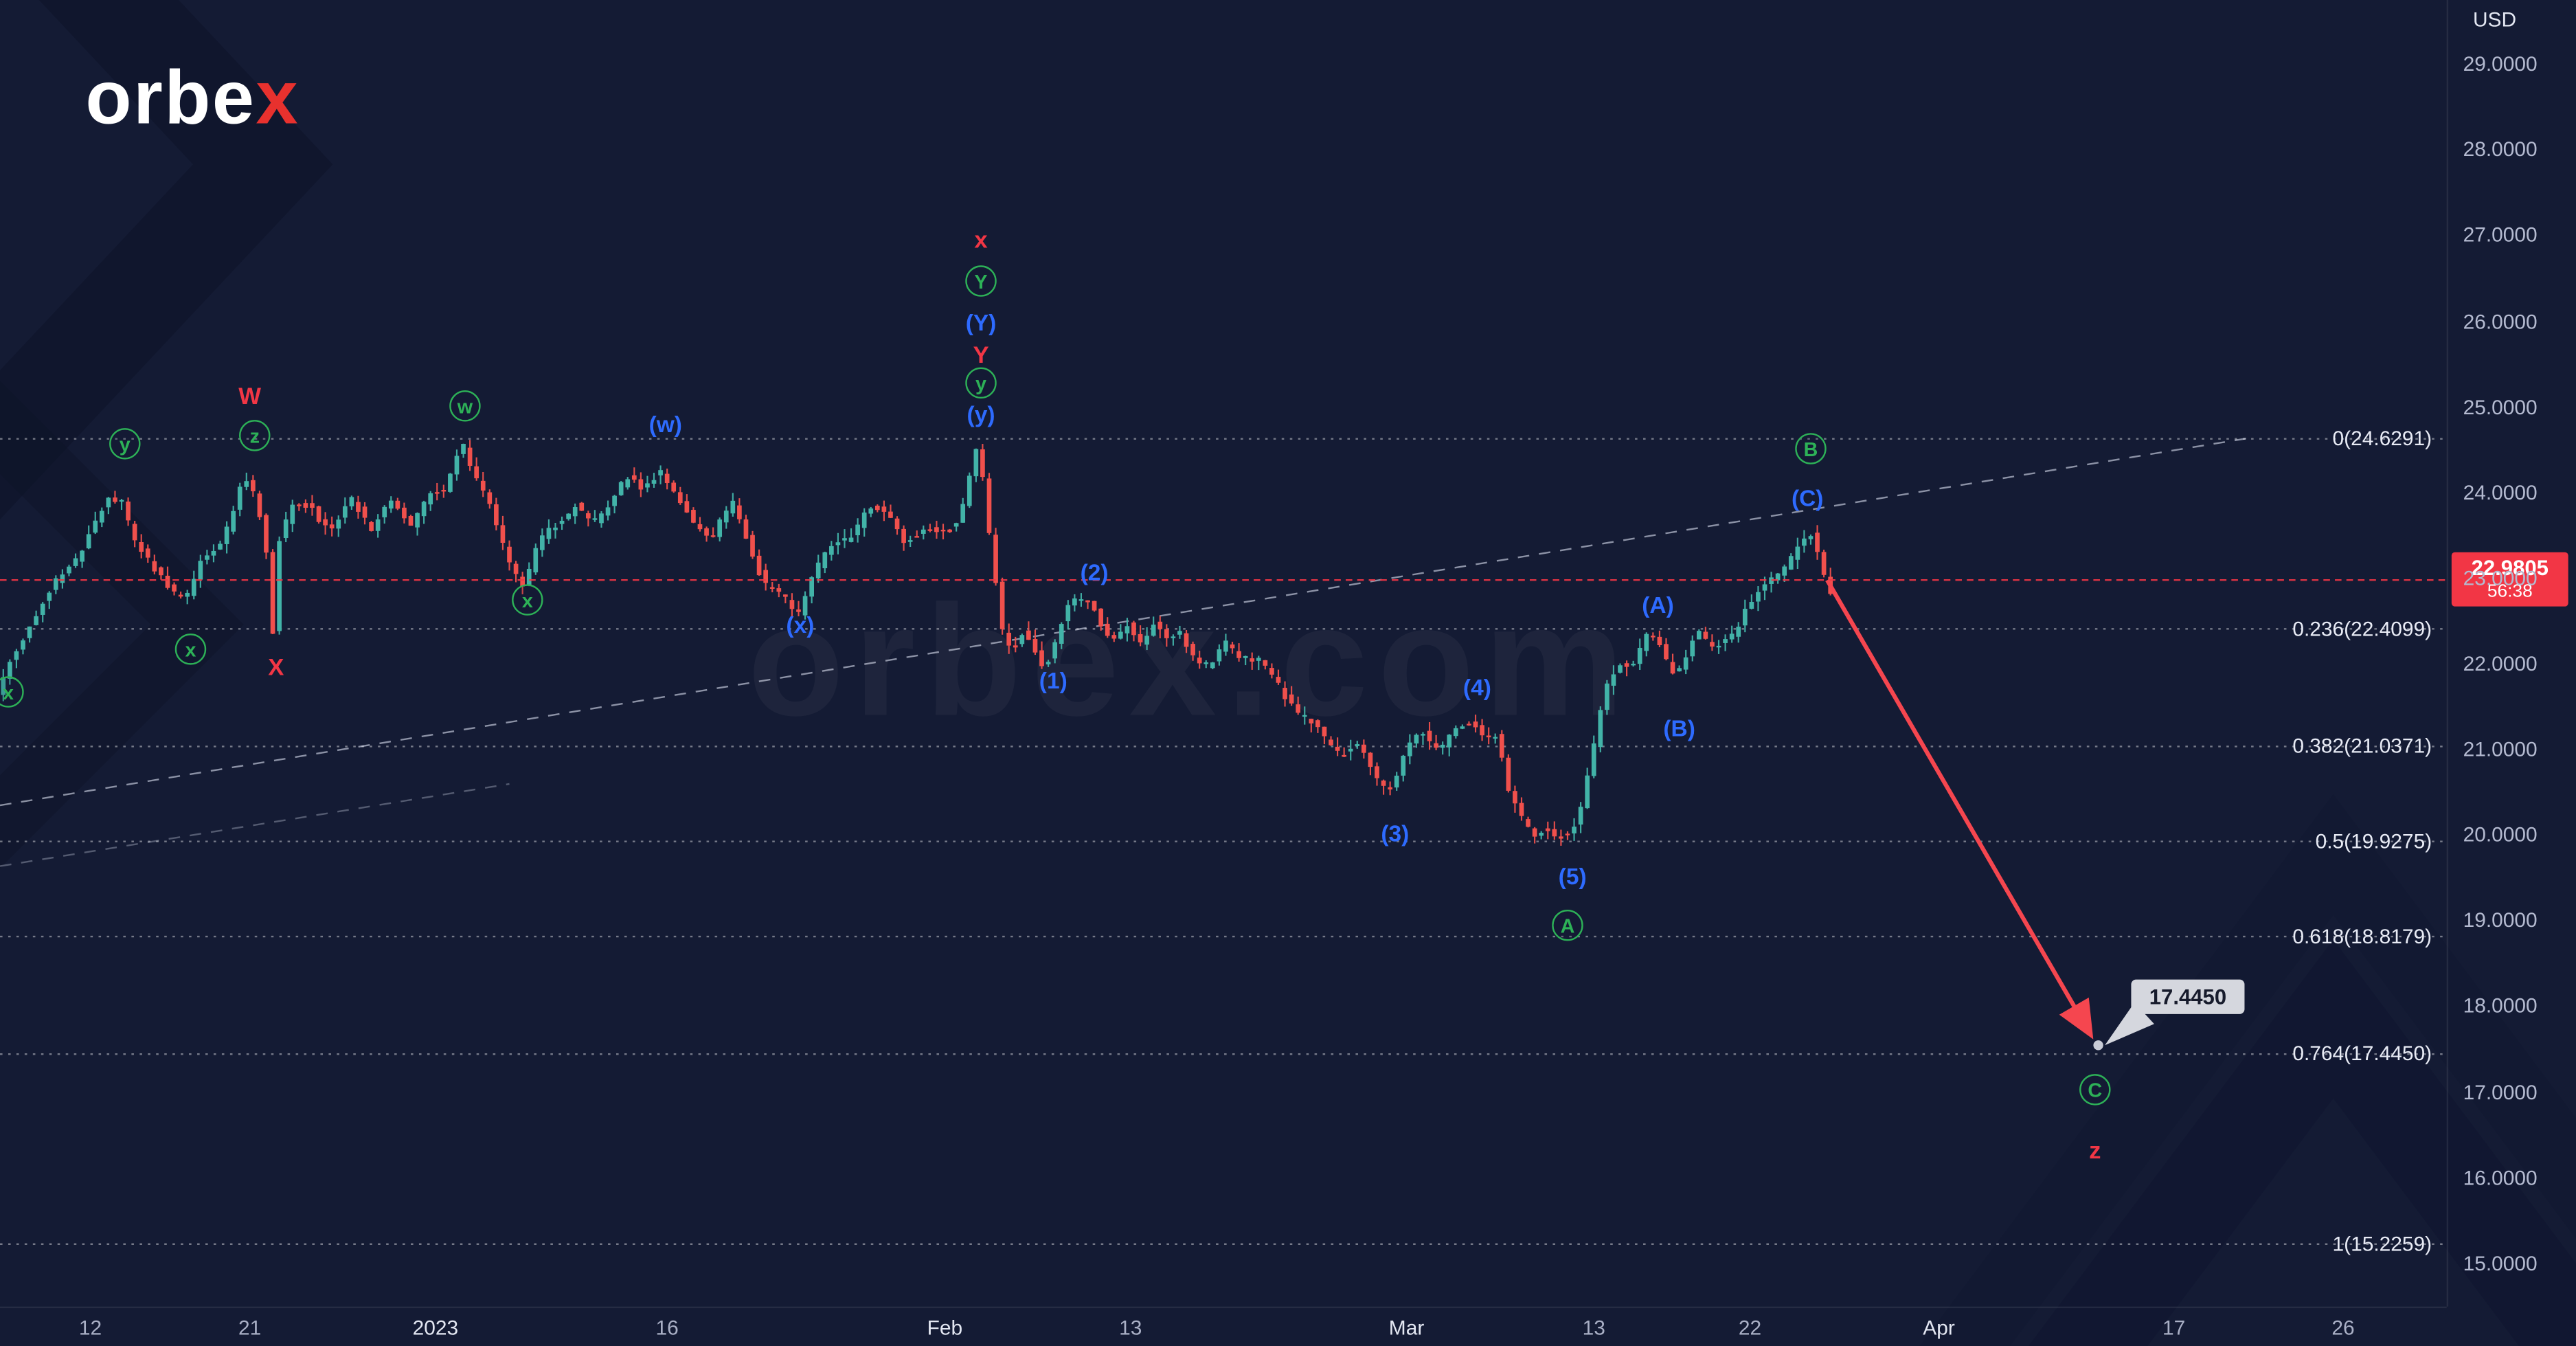 Image resolution: width=2576 pixels, height=1346 pixels. Describe the element at coordinates (981, 322) in the screenshot. I see `wave-label-Y-12: (Y)` at that location.